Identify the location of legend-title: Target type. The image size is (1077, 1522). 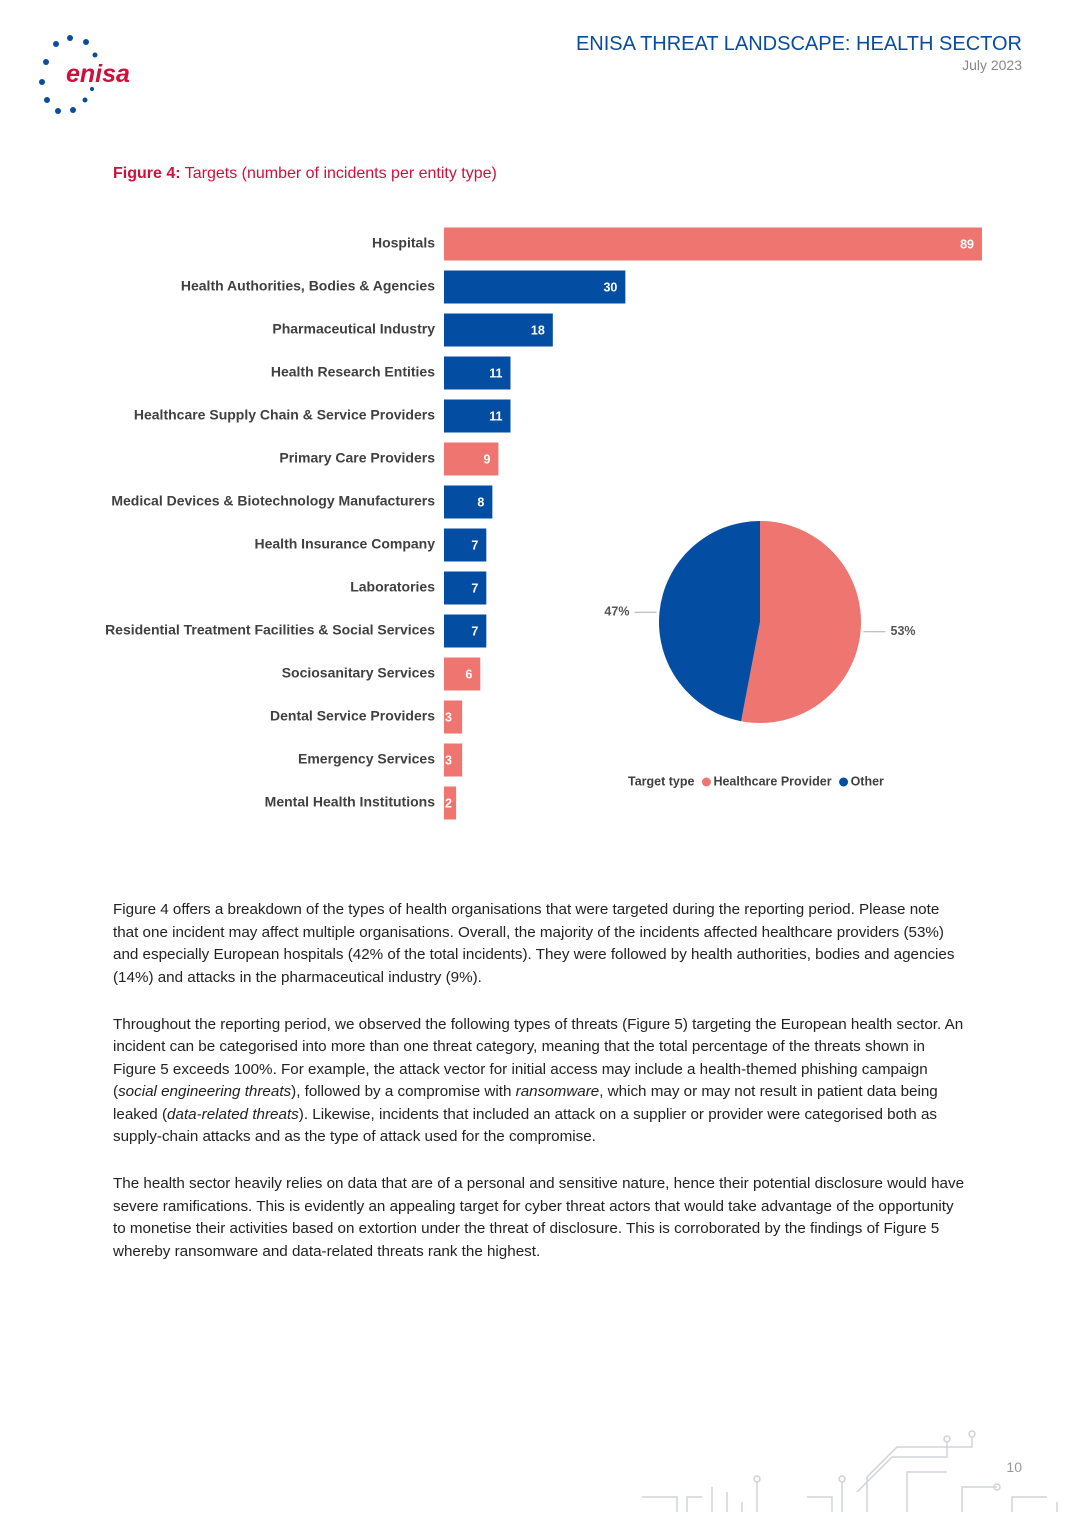
(661, 781).